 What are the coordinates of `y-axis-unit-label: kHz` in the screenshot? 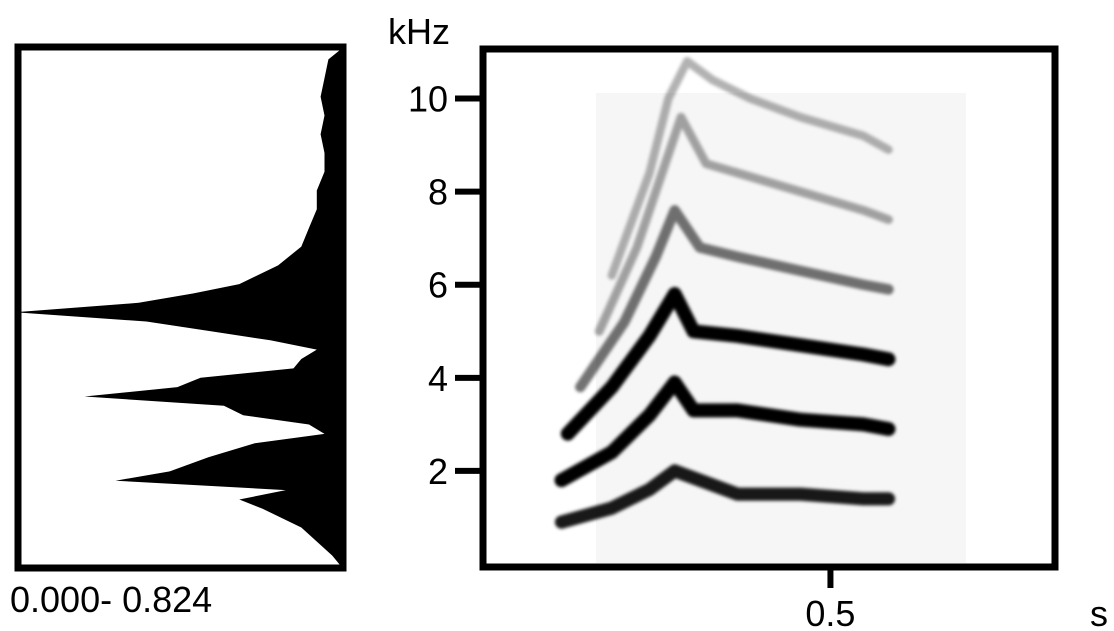 It's located at (419, 31).